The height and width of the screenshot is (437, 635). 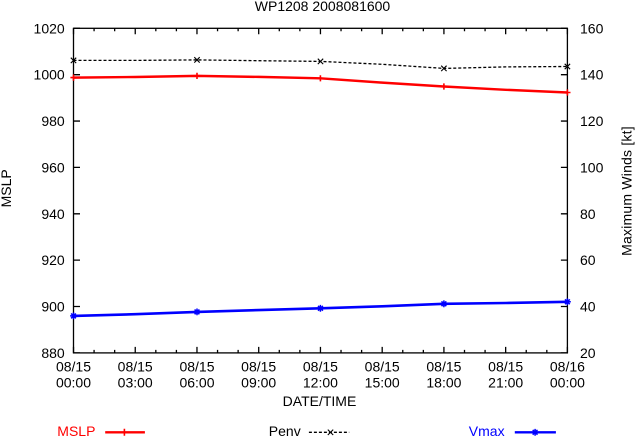 I want to click on svg-text: DATE/TIME, so click(x=320, y=401).